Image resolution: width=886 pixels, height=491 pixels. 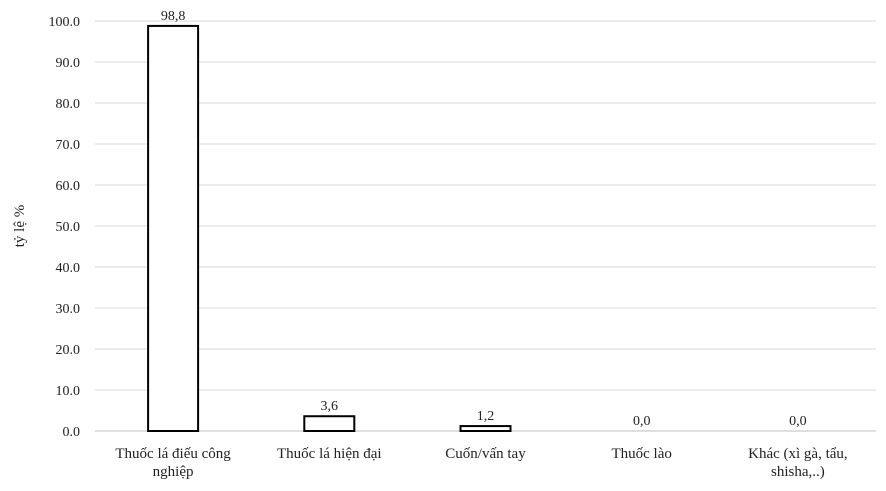 What do you see at coordinates (65, 22) in the screenshot?
I see `y-tick-label: 100.0` at bounding box center [65, 22].